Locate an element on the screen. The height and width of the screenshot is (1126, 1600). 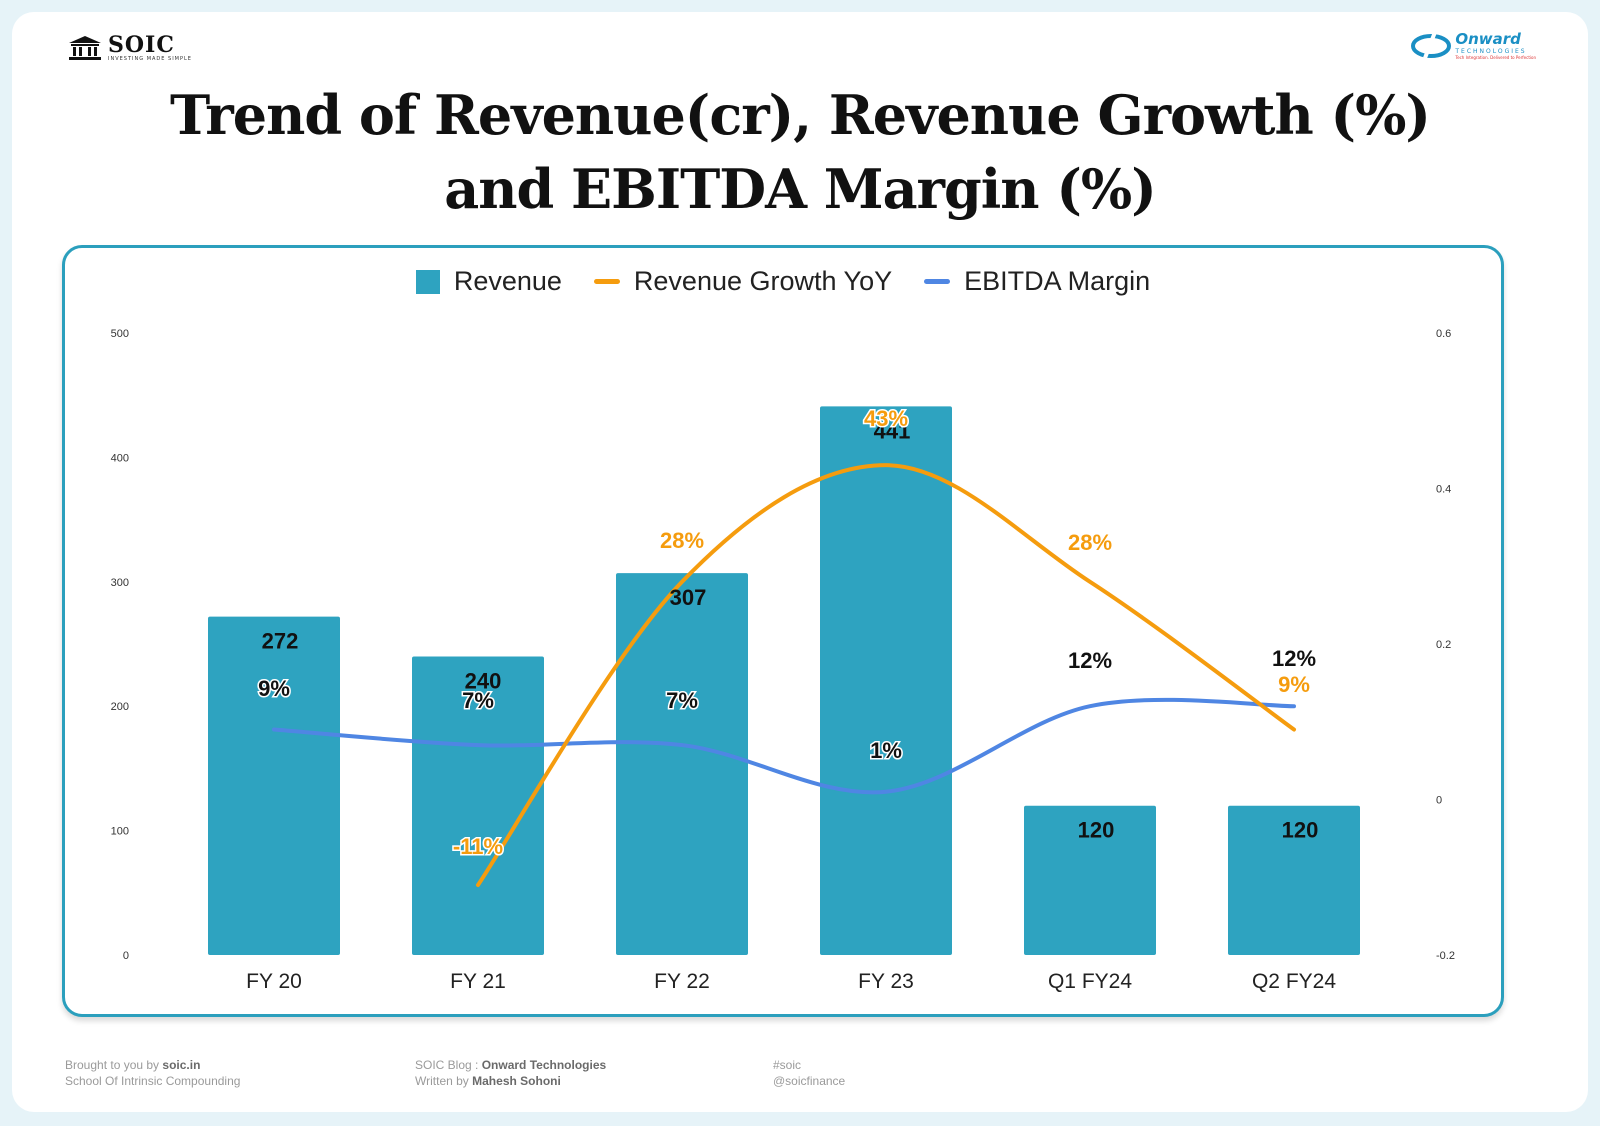
ebitda-margin-line is located at coordinates (784, 746).